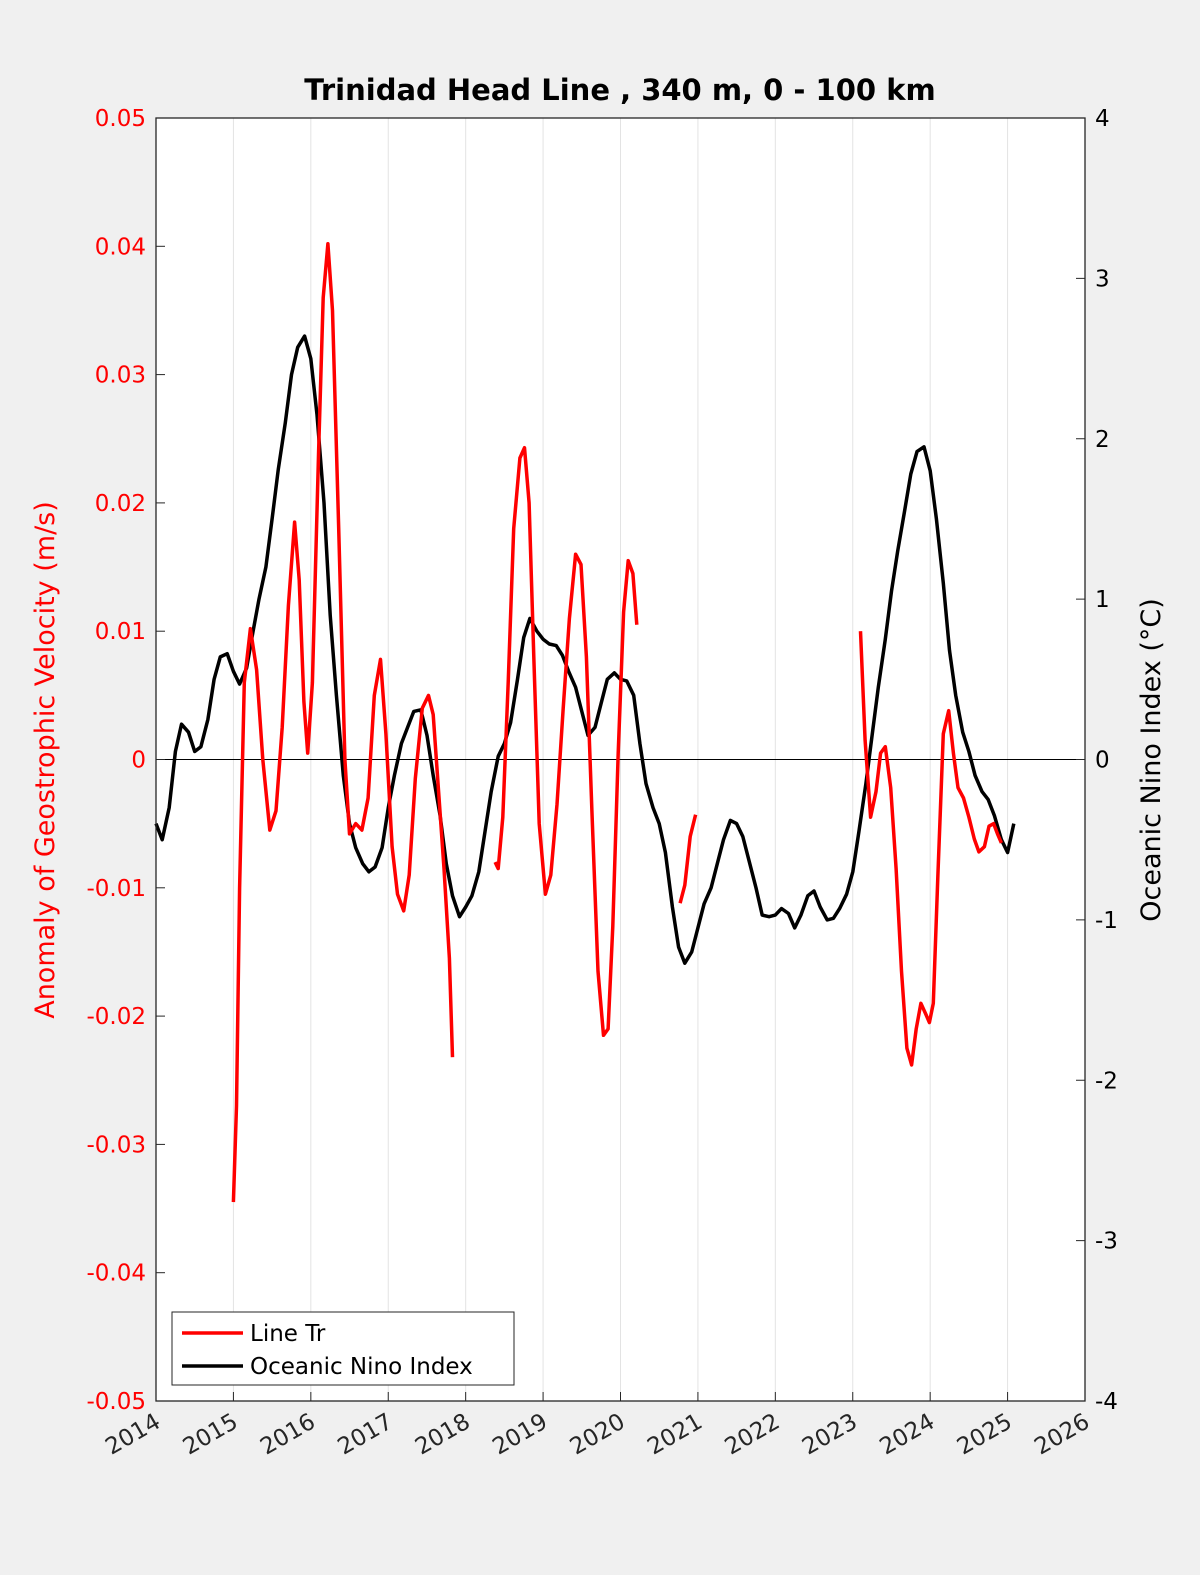  I want to click on y-right-tick-label: 1, so click(1102, 600).